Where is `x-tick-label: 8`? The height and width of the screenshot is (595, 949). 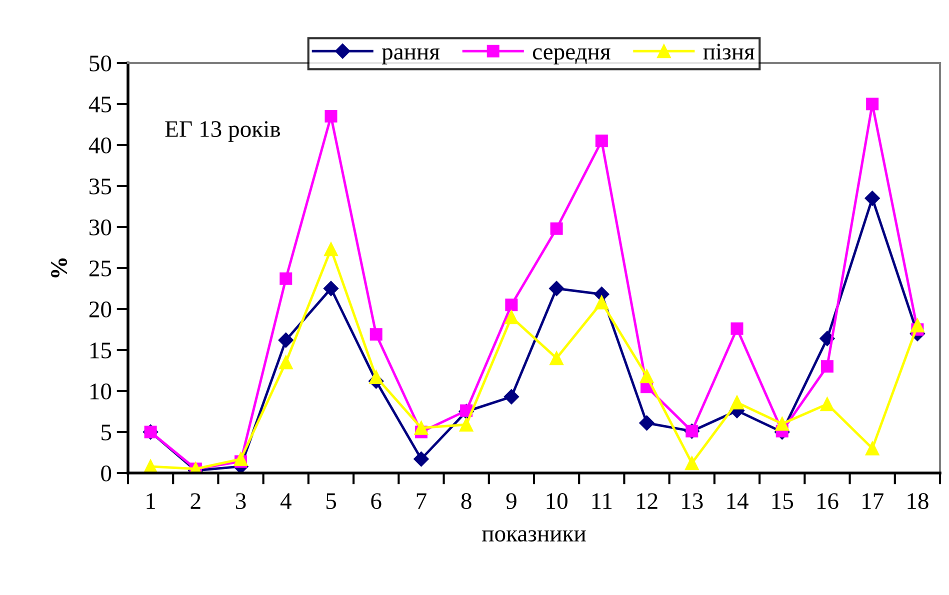
x-tick-label: 8 is located at coordinates (466, 501).